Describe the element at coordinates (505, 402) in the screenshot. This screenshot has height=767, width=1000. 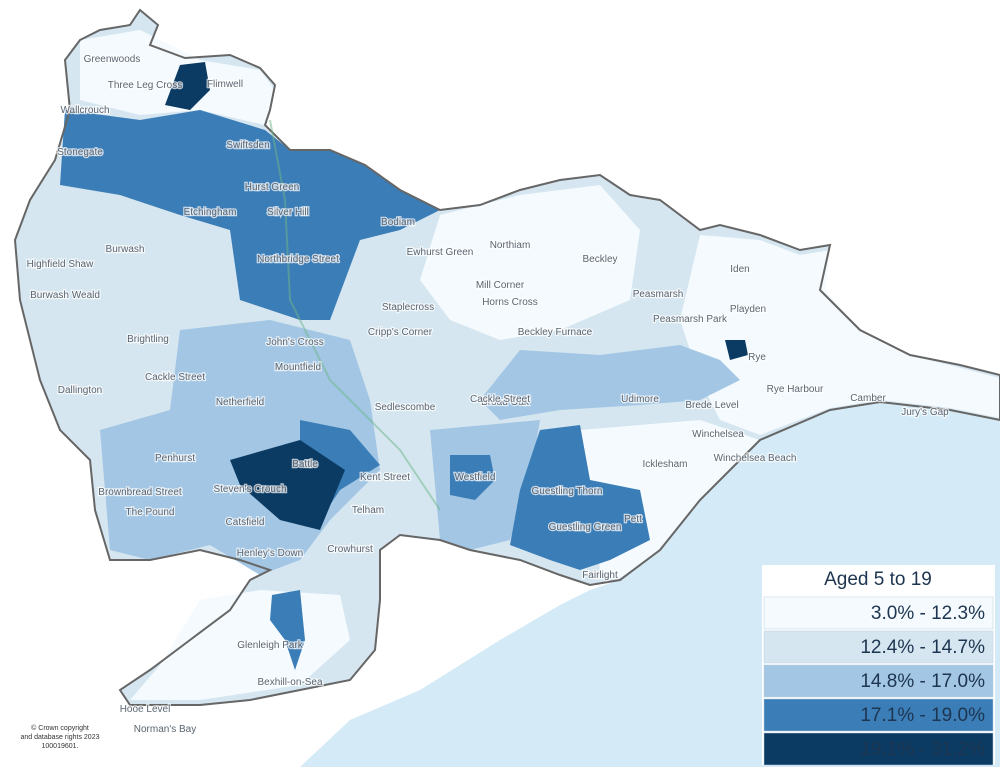
I see `place-label: Broad Oak` at that location.